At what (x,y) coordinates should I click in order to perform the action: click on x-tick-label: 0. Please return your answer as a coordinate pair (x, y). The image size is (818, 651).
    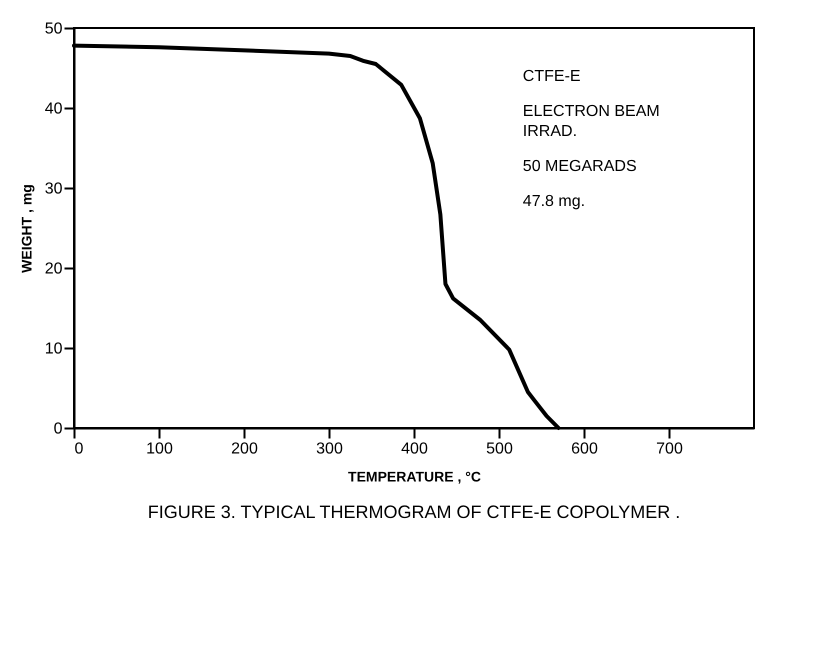
    Looking at the image, I should click on (79, 449).